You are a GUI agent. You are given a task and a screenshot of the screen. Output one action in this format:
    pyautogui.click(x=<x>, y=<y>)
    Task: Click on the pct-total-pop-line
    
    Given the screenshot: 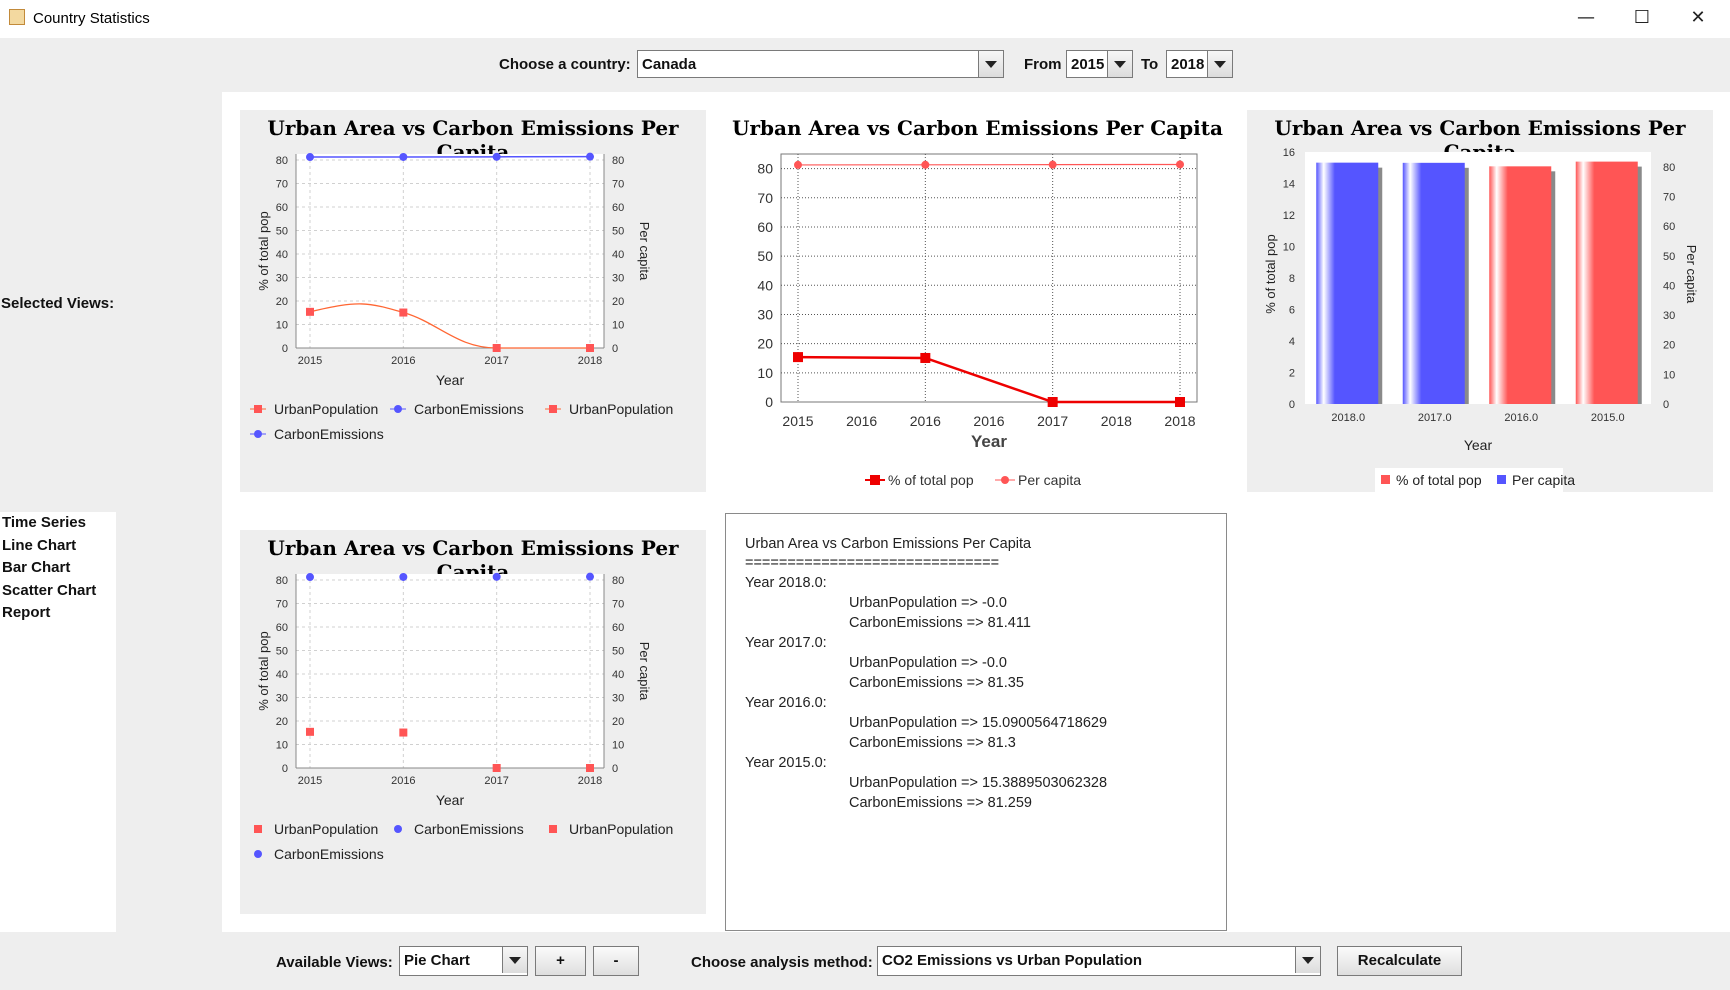 What is the action you would take?
    pyautogui.click(x=988, y=379)
    